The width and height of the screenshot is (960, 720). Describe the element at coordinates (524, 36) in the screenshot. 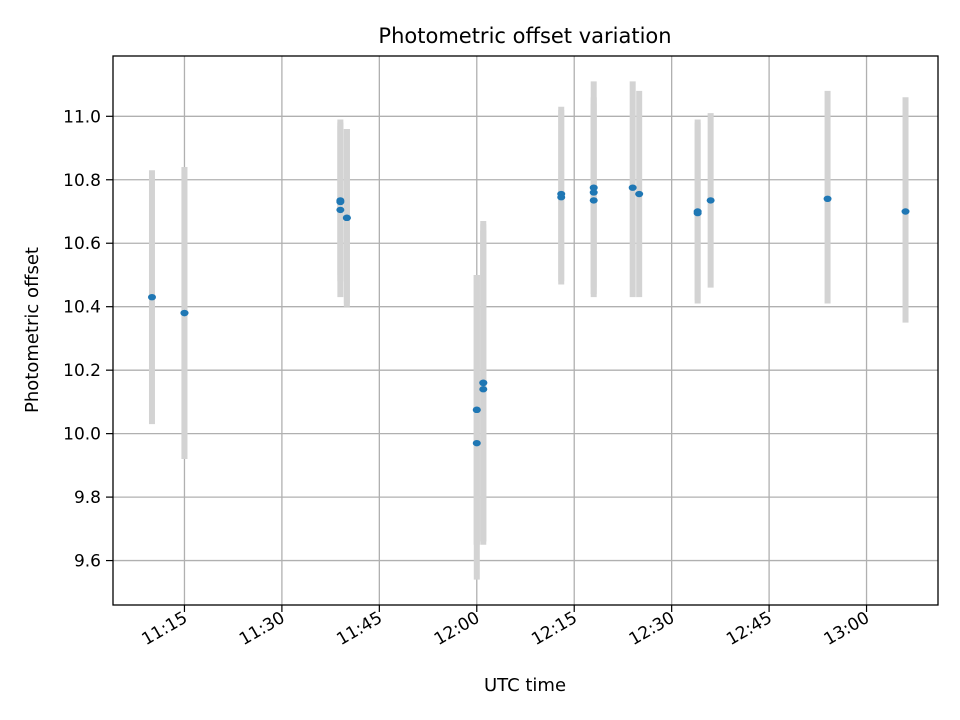

I see `chart-title: Photometric offset variation` at that location.